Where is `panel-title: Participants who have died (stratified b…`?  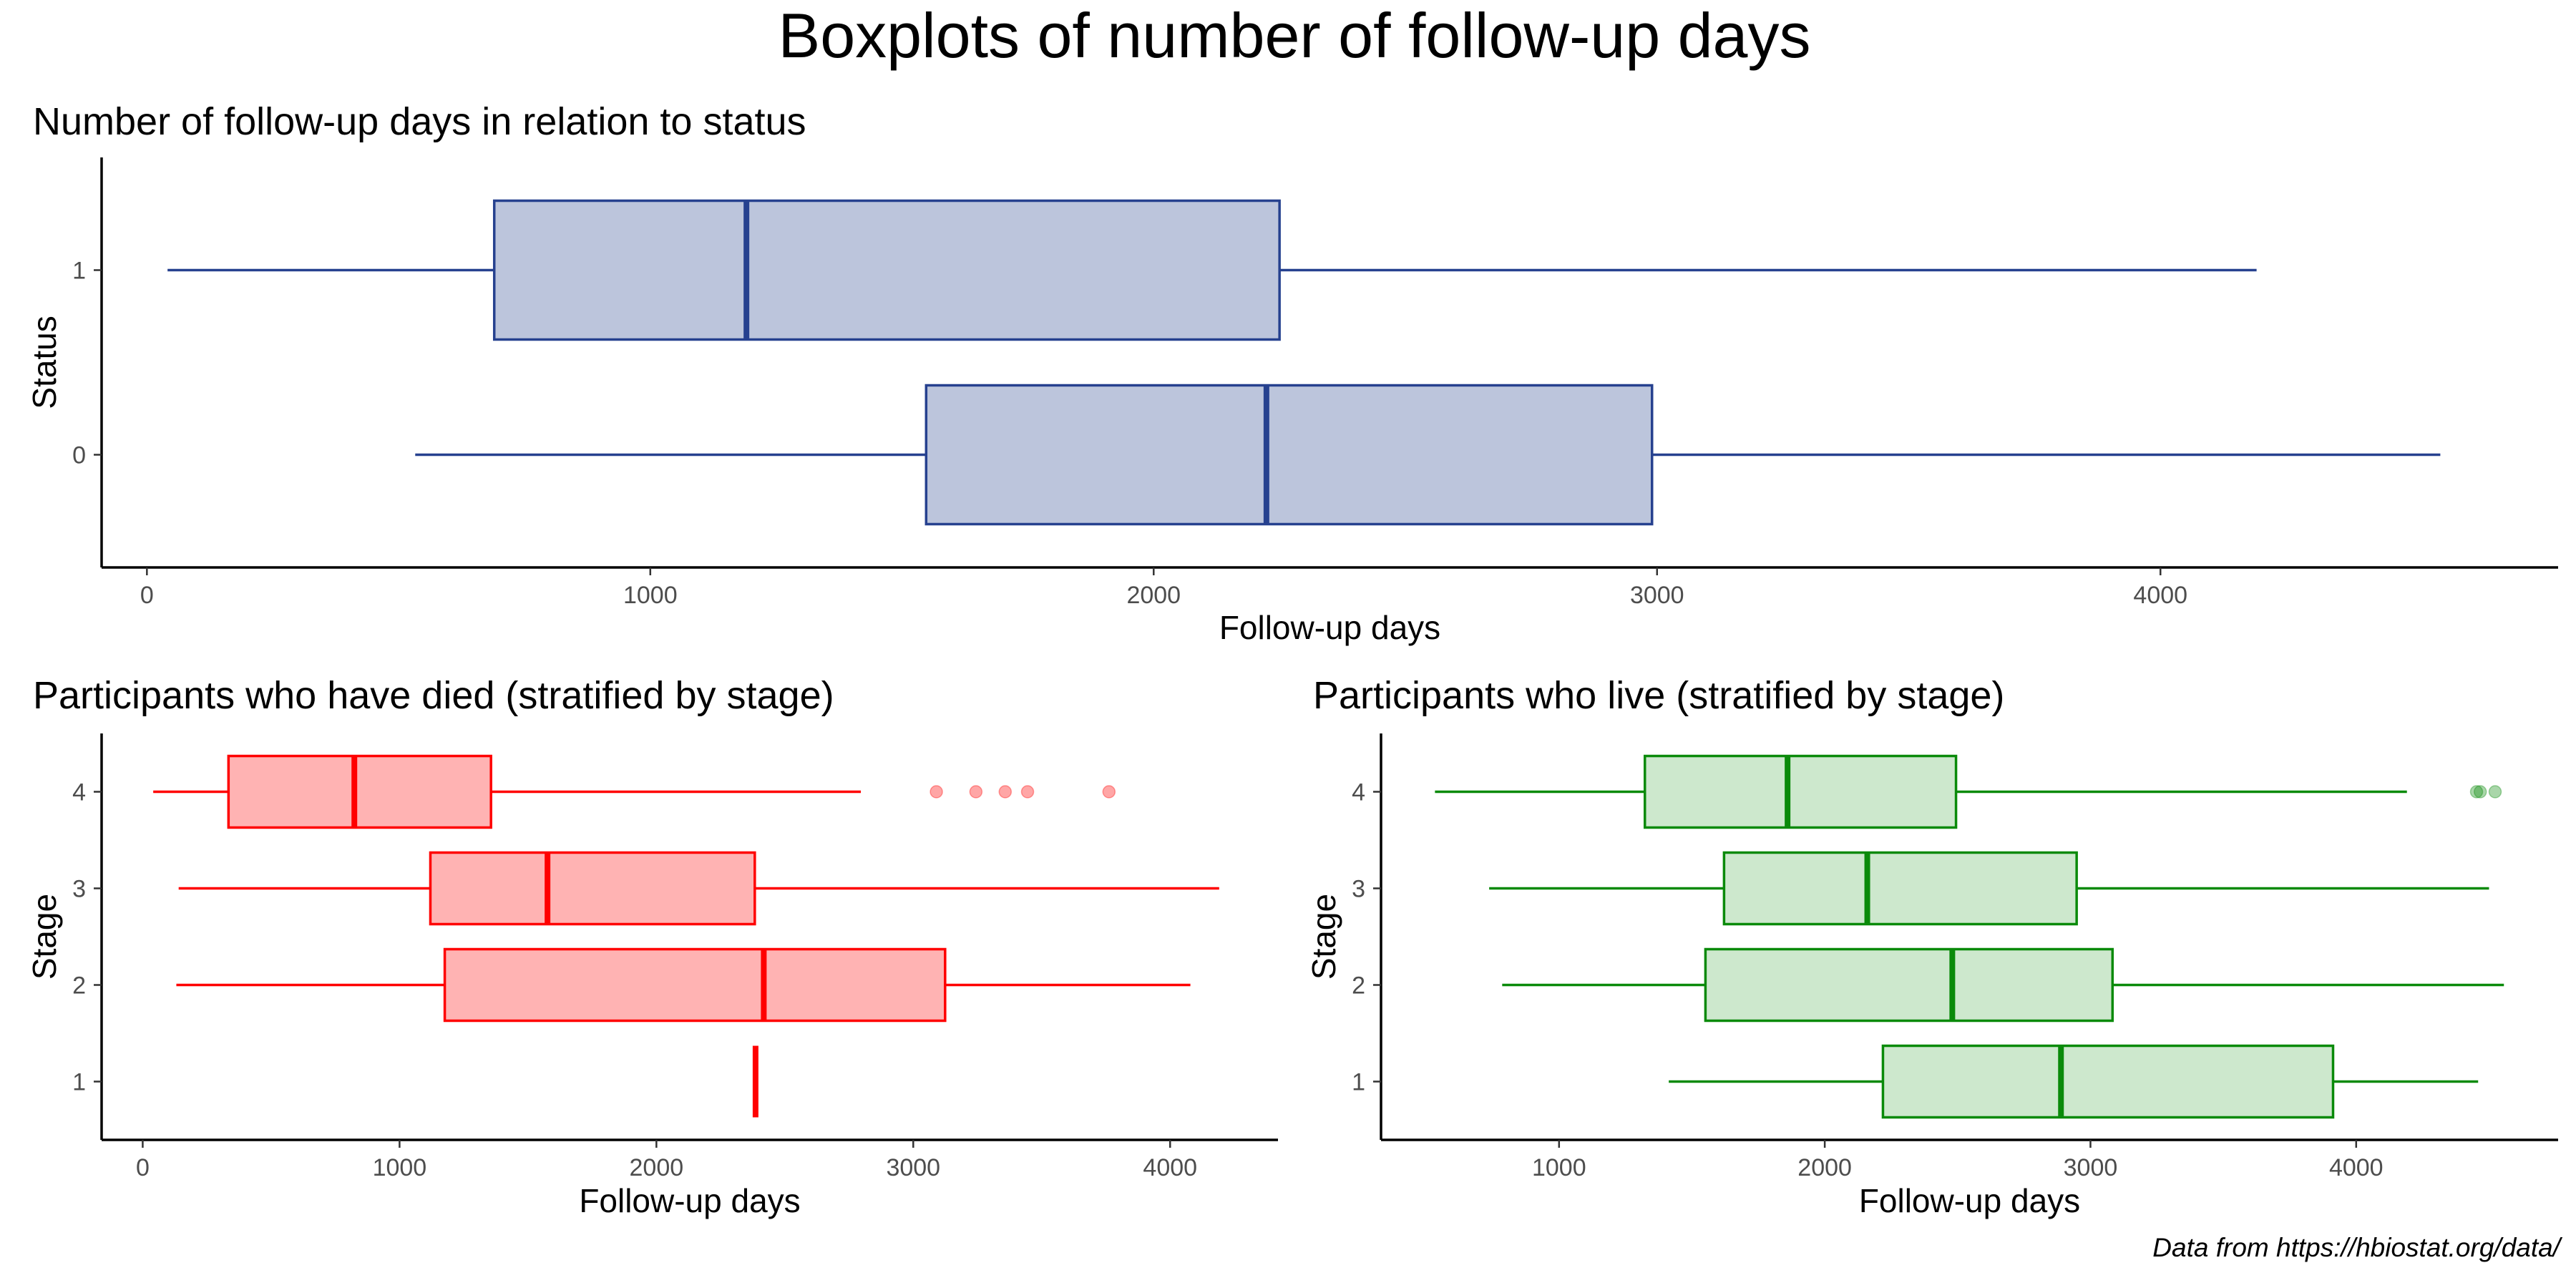 panel-title: Participants who have died (stratified b… is located at coordinates (433, 695).